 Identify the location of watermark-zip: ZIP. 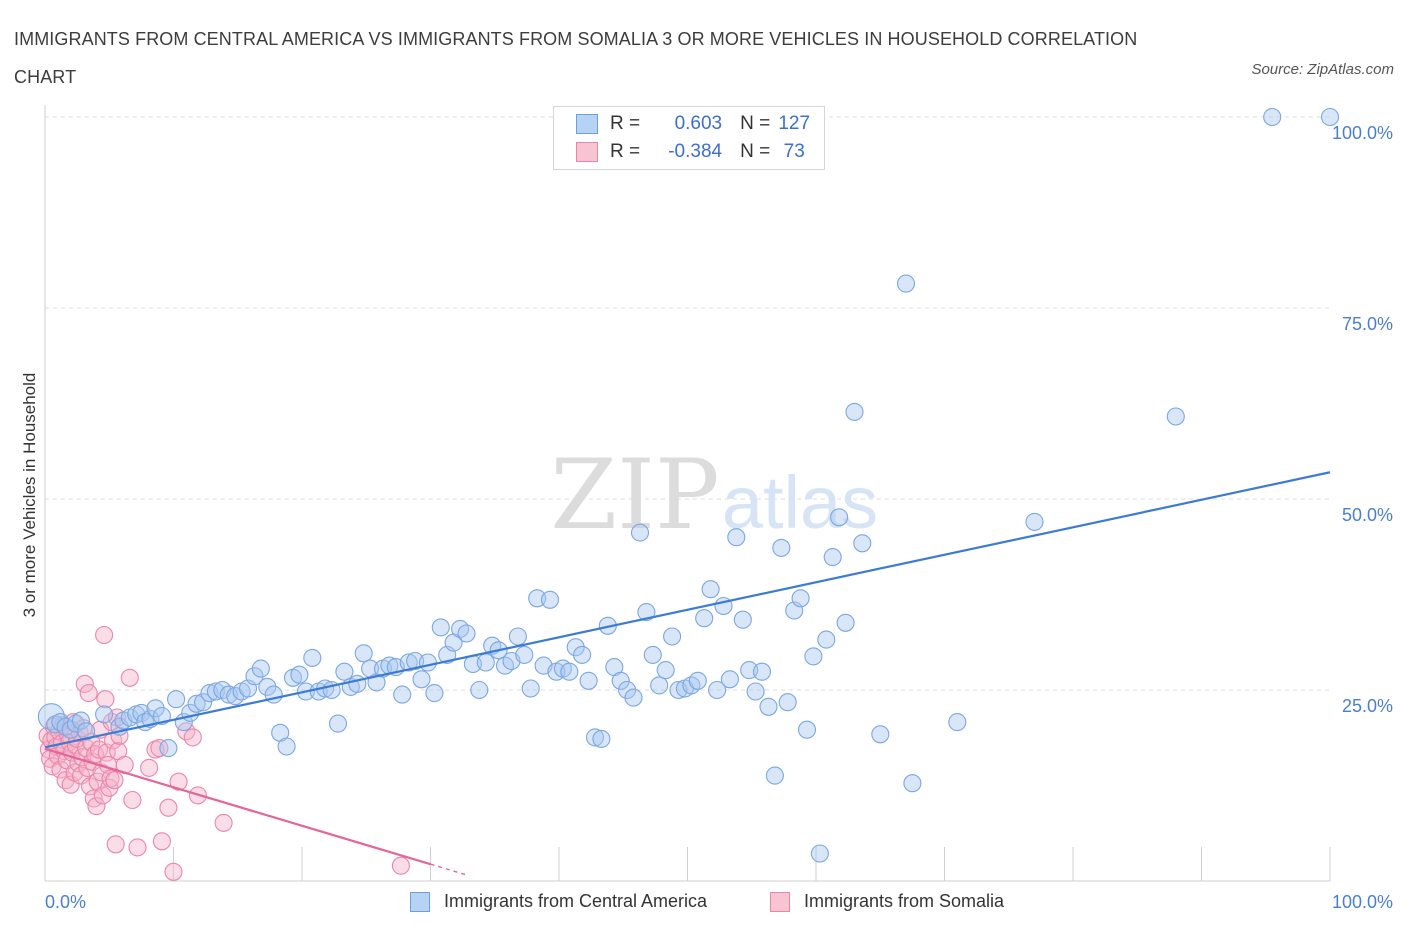
(634, 495).